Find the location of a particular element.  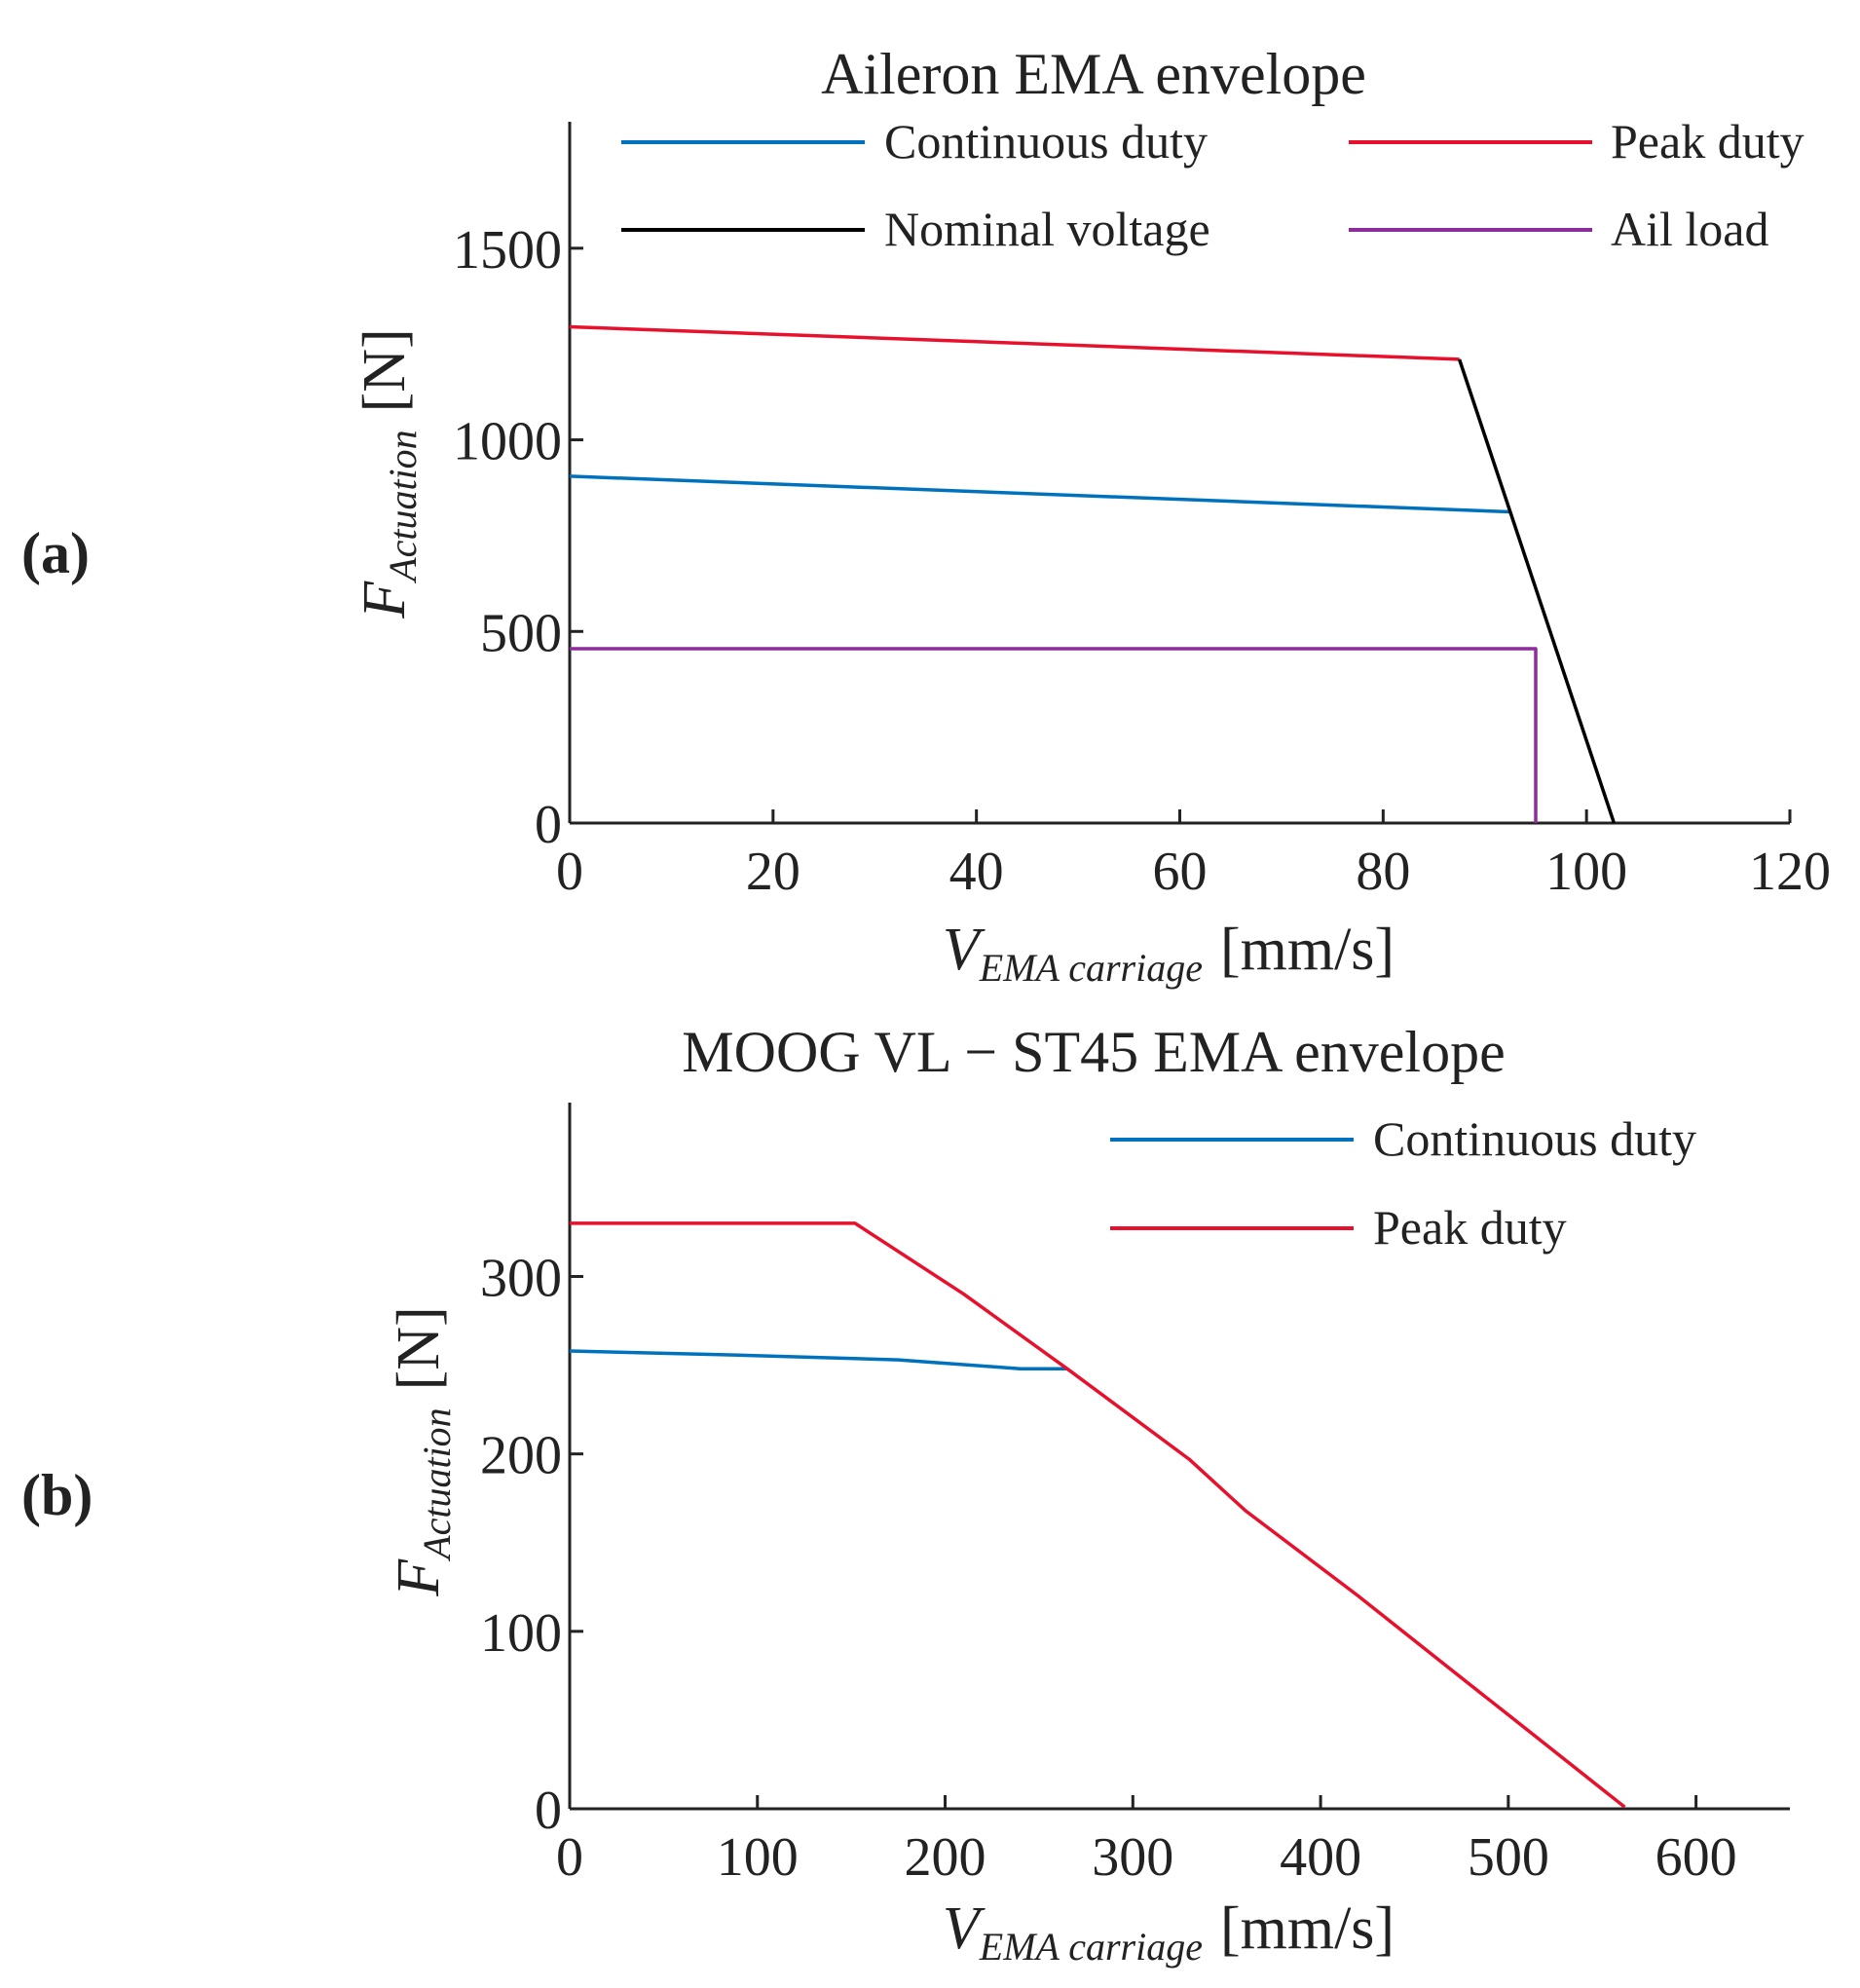

x-tick-label: 20 is located at coordinates (773, 872).